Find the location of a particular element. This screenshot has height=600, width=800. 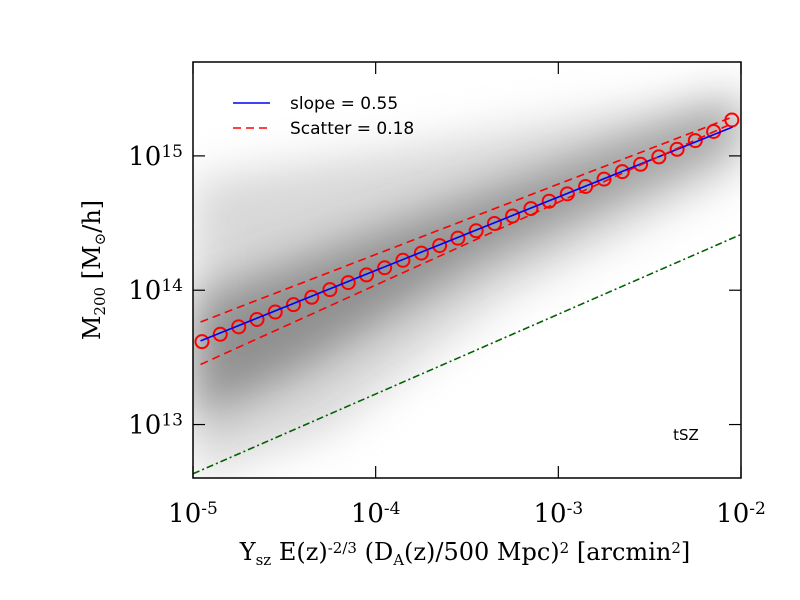

x-tick-label: 10⁻³ is located at coordinates (559, 514).